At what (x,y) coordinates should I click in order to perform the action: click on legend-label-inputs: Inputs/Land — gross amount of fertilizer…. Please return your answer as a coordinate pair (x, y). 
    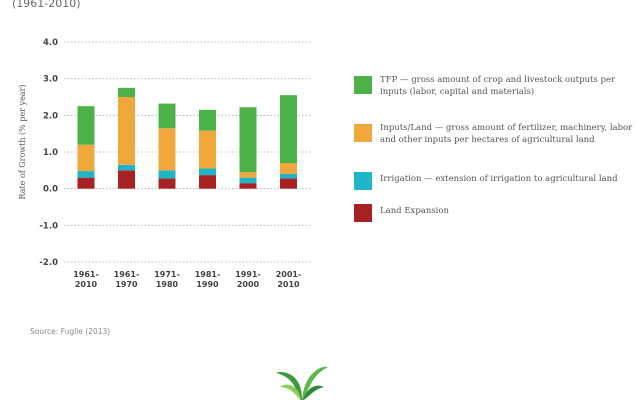
    Looking at the image, I should click on (506, 134).